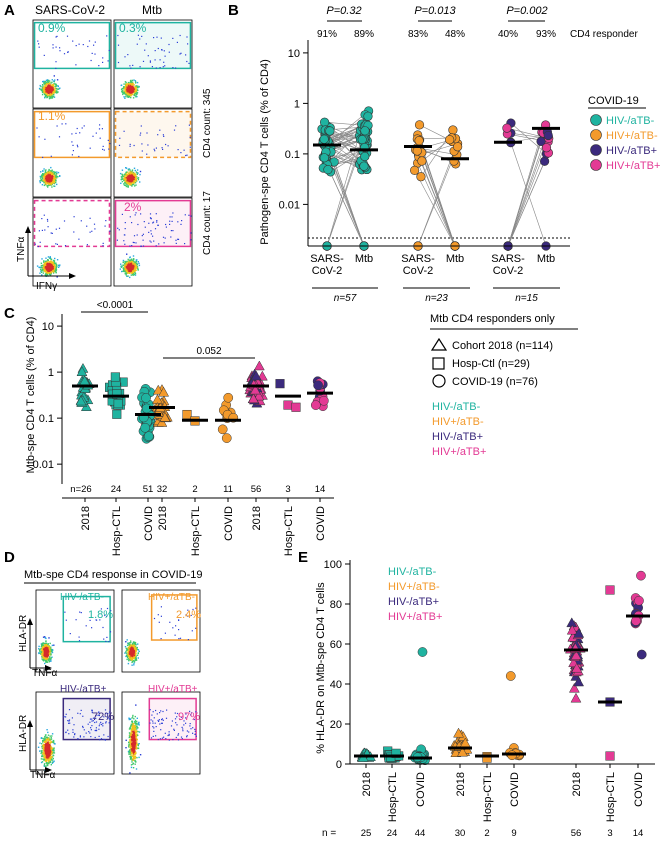 The height and width of the screenshot is (850, 662). What do you see at coordinates (546, 34) in the screenshot?
I see `panel-b-resp-6: 93%` at bounding box center [546, 34].